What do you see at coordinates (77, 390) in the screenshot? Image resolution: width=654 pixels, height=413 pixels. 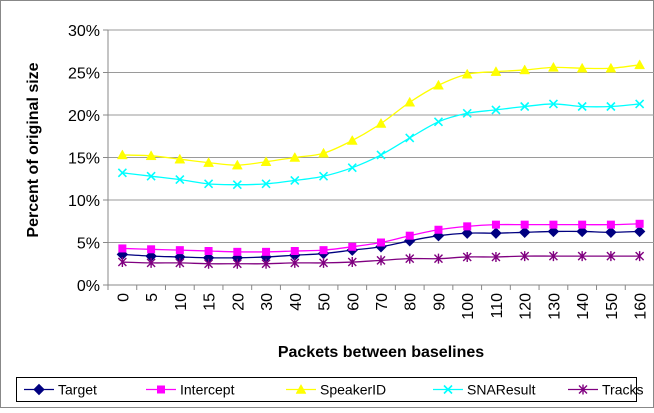 I see `legend-label-target: Target` at bounding box center [77, 390].